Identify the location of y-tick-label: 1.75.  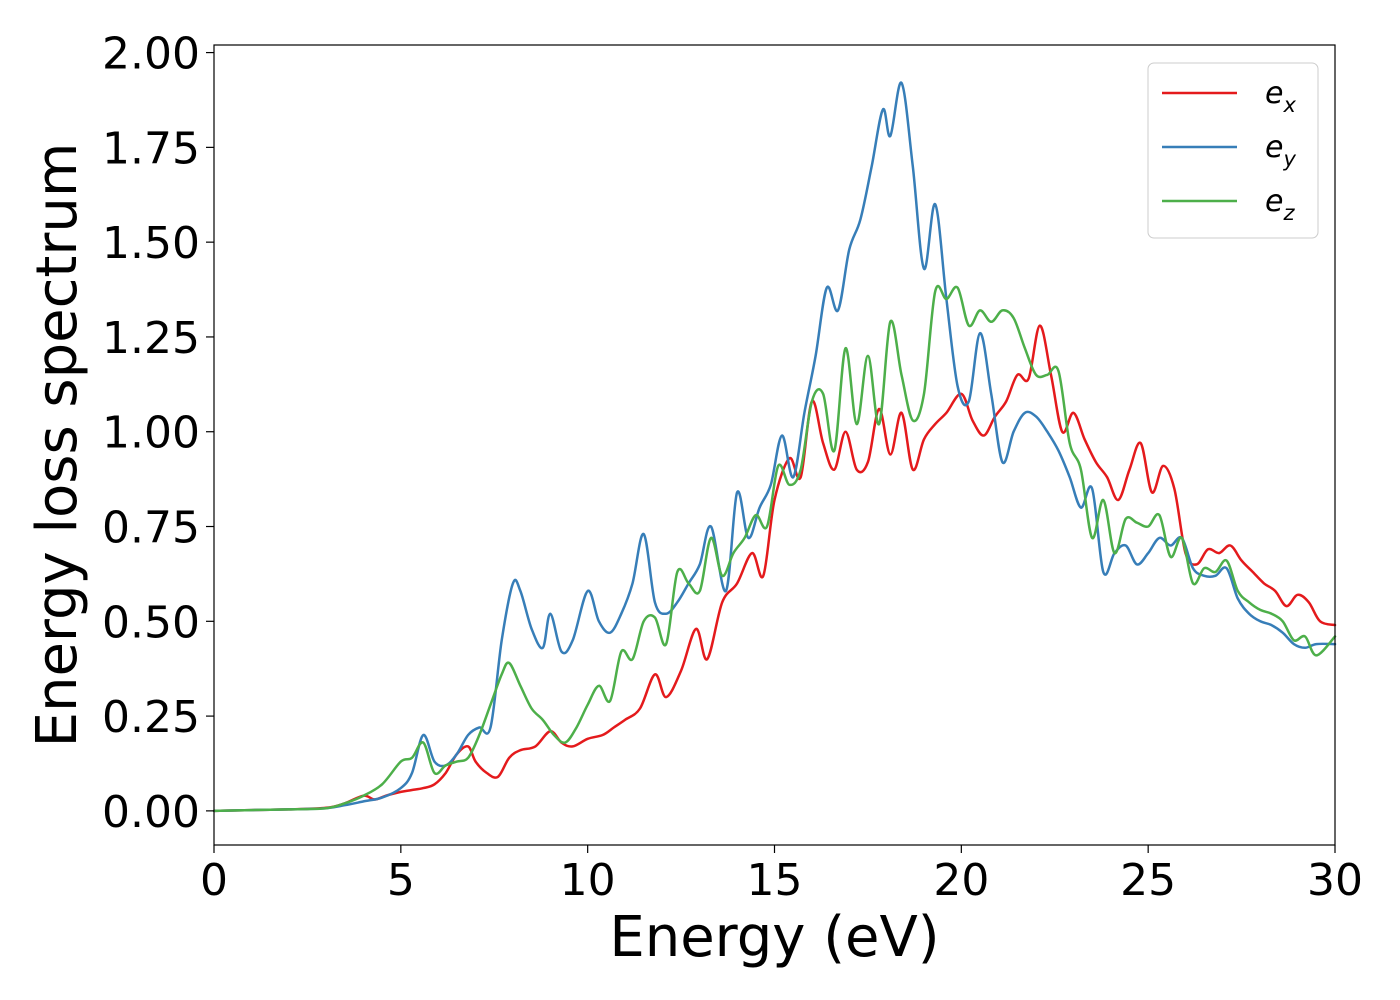
(151, 148).